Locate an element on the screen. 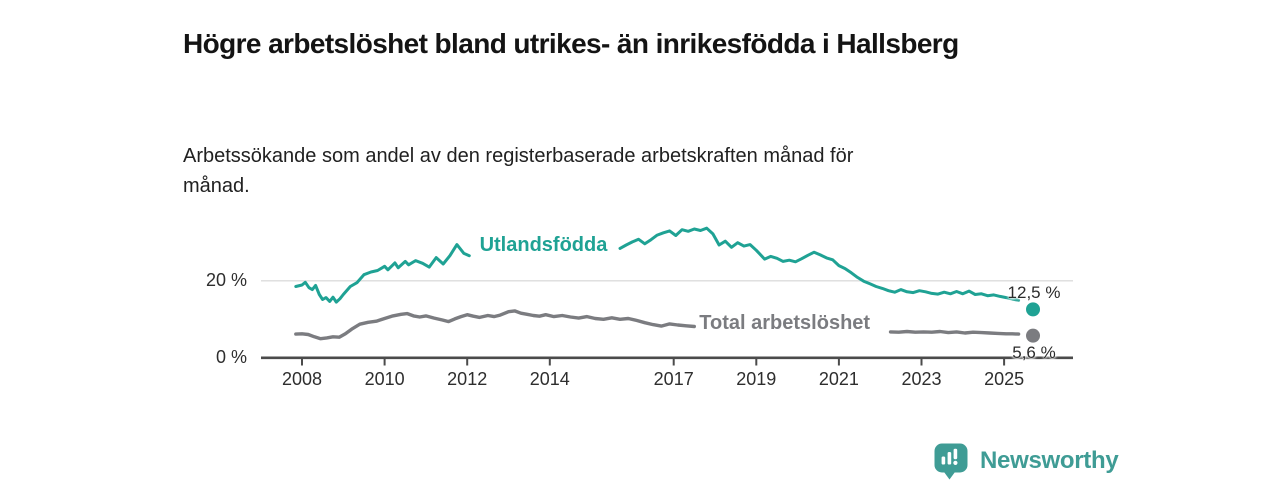  x-tick-label: 2023 is located at coordinates (921, 379).